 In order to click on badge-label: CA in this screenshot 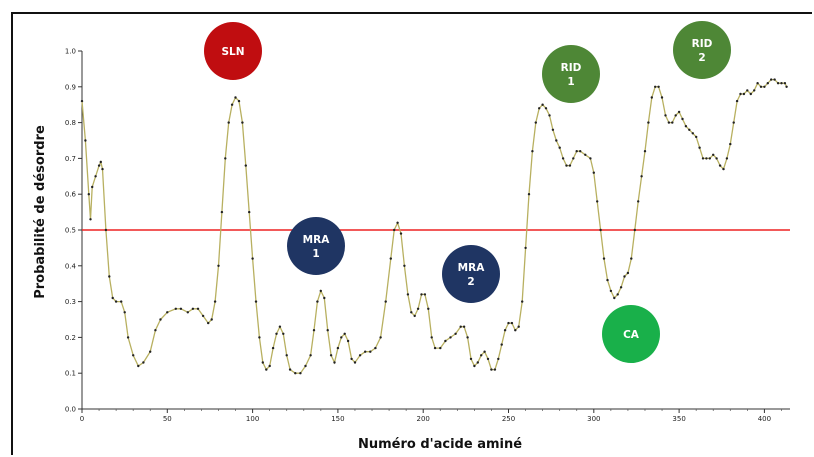, I will do `click(631, 335)`.